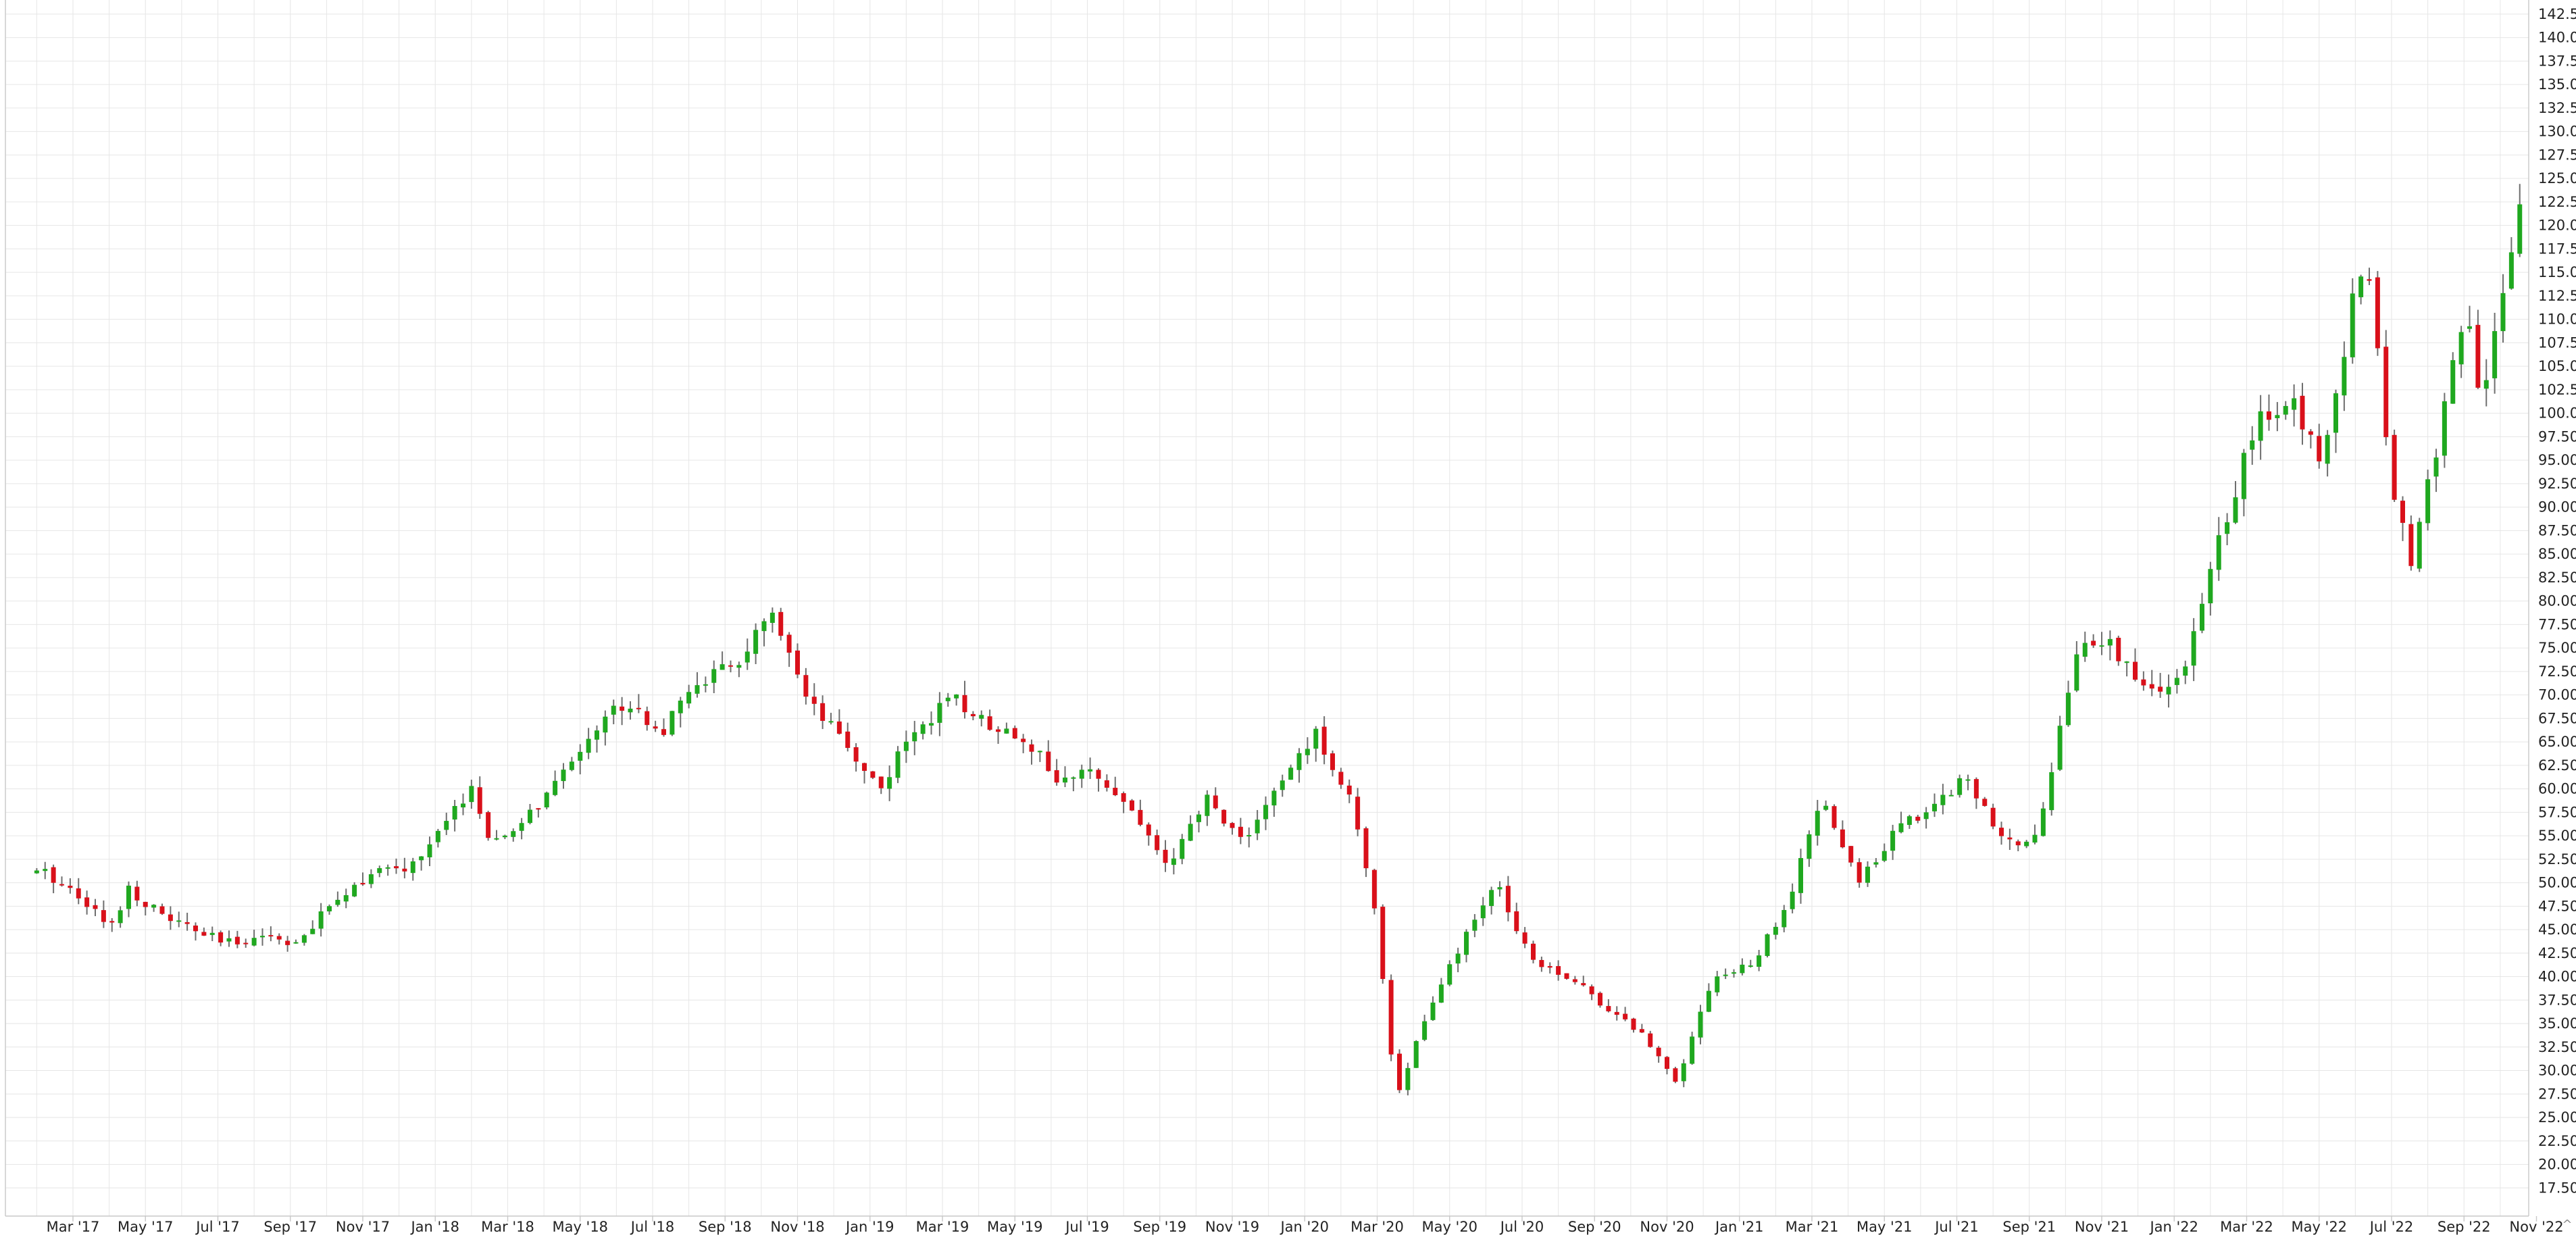 The height and width of the screenshot is (1235, 2576). What do you see at coordinates (2557, 1188) in the screenshot?
I see `y-tick-label: 17.50` at bounding box center [2557, 1188].